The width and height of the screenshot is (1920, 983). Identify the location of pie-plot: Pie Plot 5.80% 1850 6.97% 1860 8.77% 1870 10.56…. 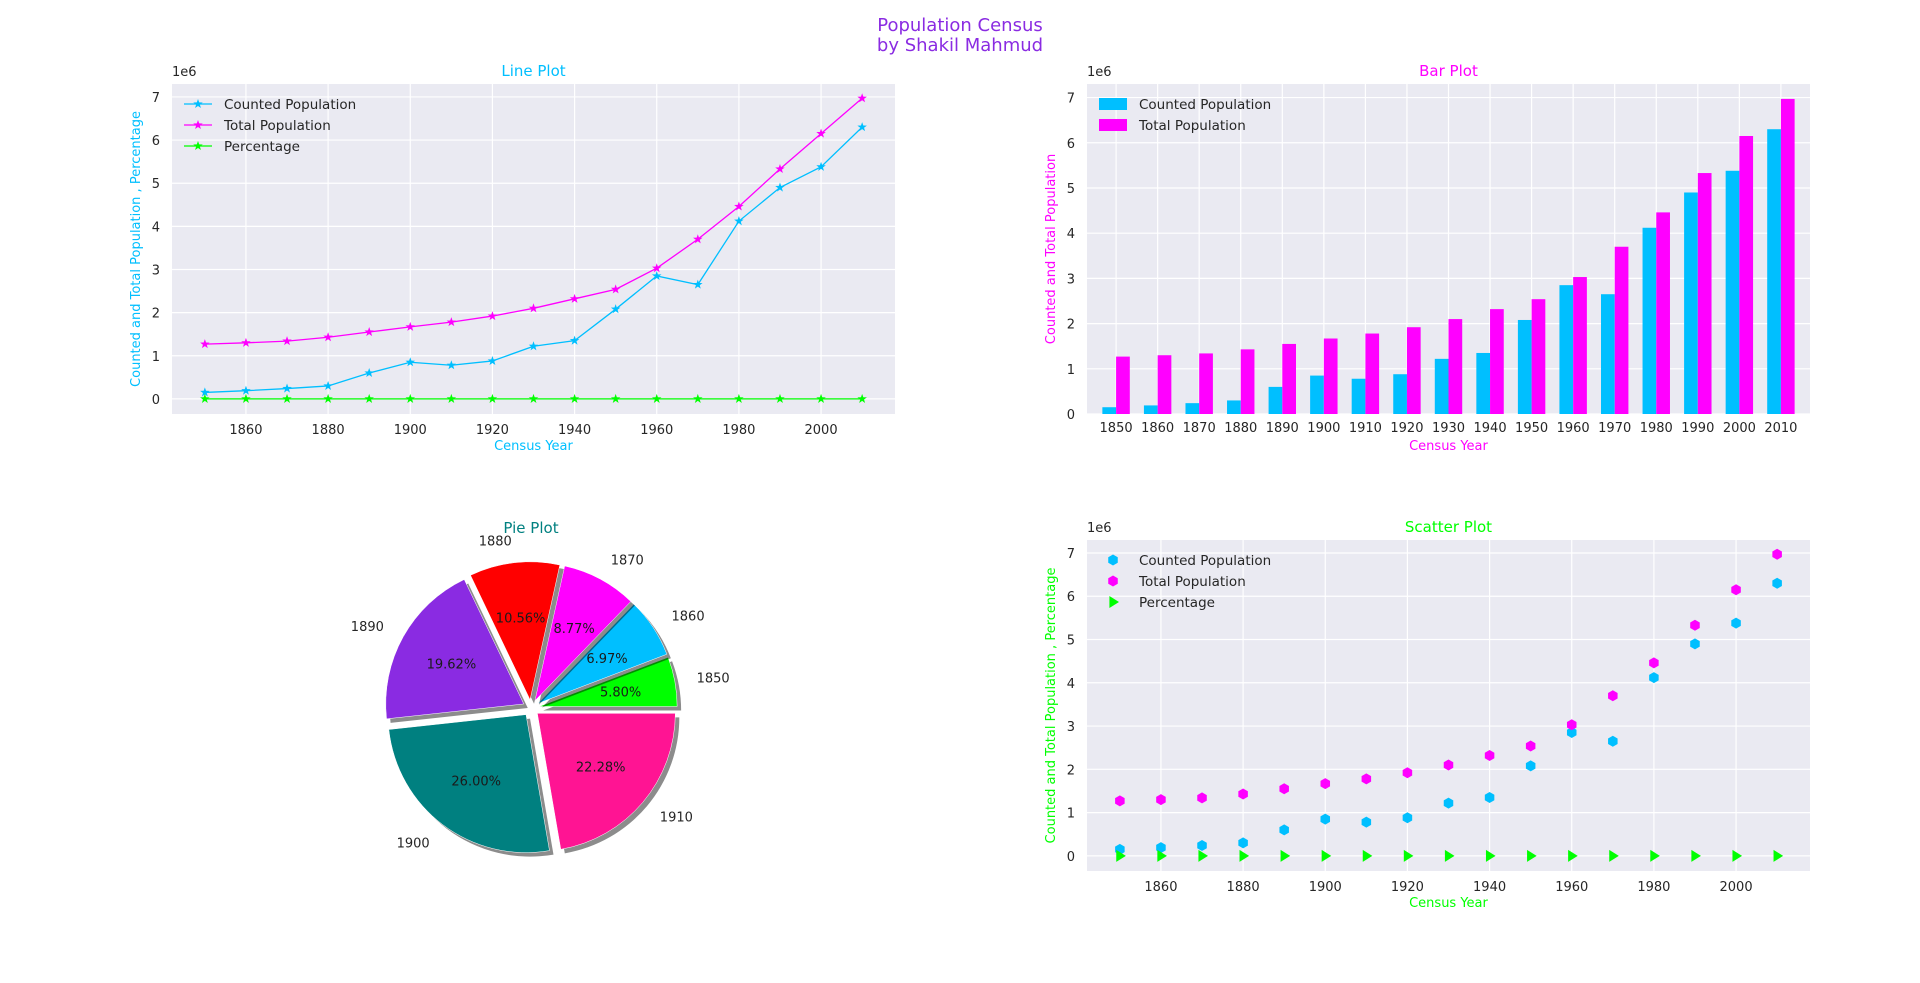
(540, 688).